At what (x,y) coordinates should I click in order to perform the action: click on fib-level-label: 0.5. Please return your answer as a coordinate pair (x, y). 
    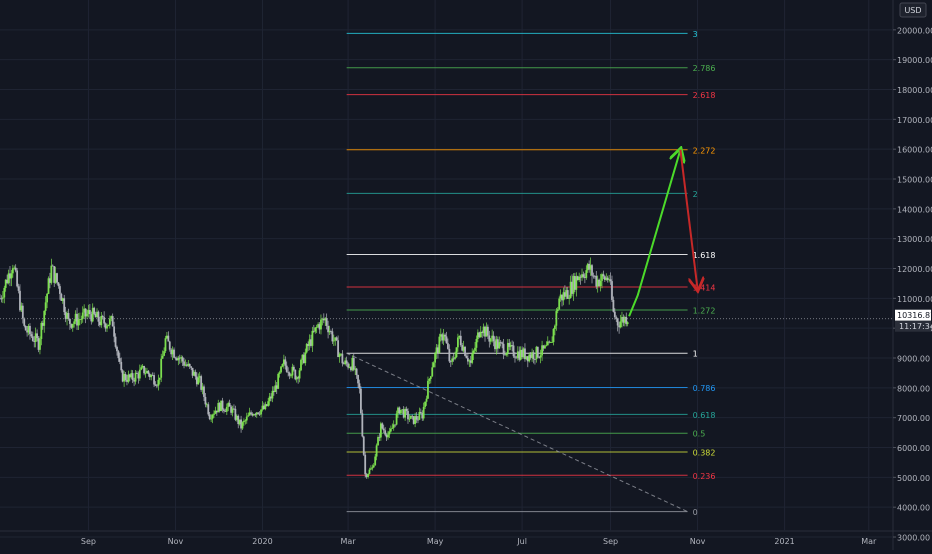
    Looking at the image, I should click on (699, 434).